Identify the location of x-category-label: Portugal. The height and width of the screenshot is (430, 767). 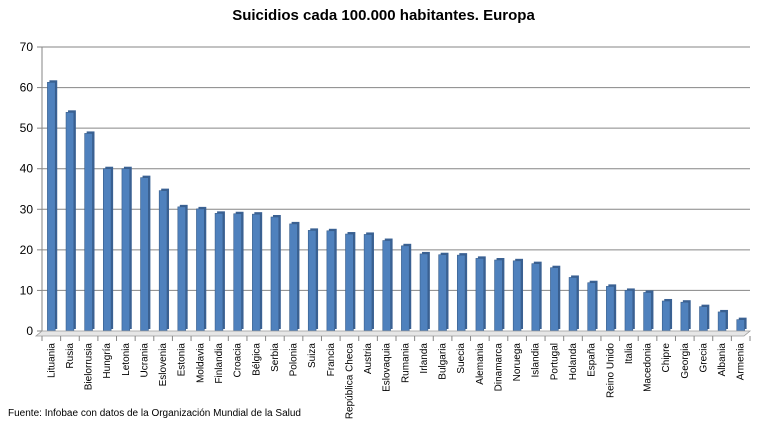
(554, 361).